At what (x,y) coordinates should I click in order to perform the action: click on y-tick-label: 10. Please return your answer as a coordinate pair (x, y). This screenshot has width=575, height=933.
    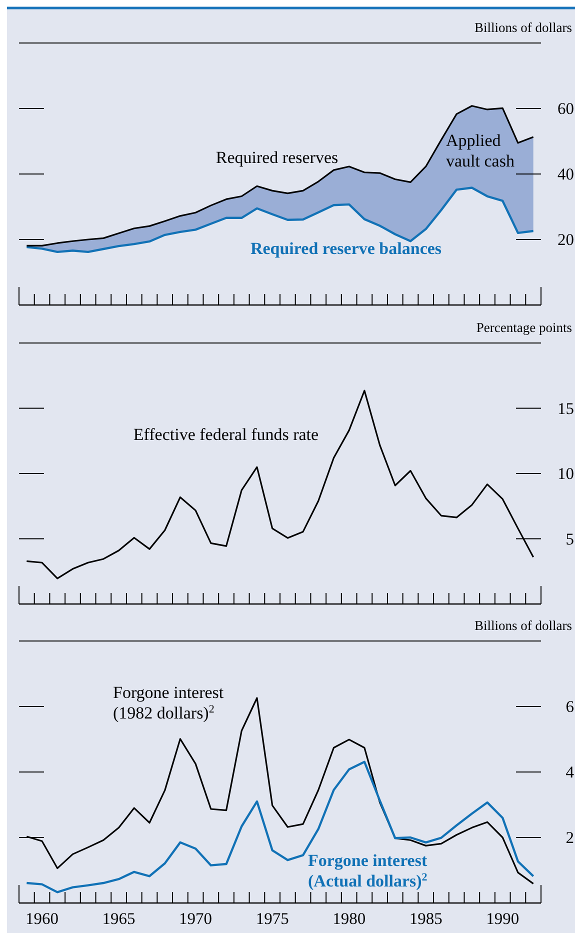
    Looking at the image, I should click on (566, 474).